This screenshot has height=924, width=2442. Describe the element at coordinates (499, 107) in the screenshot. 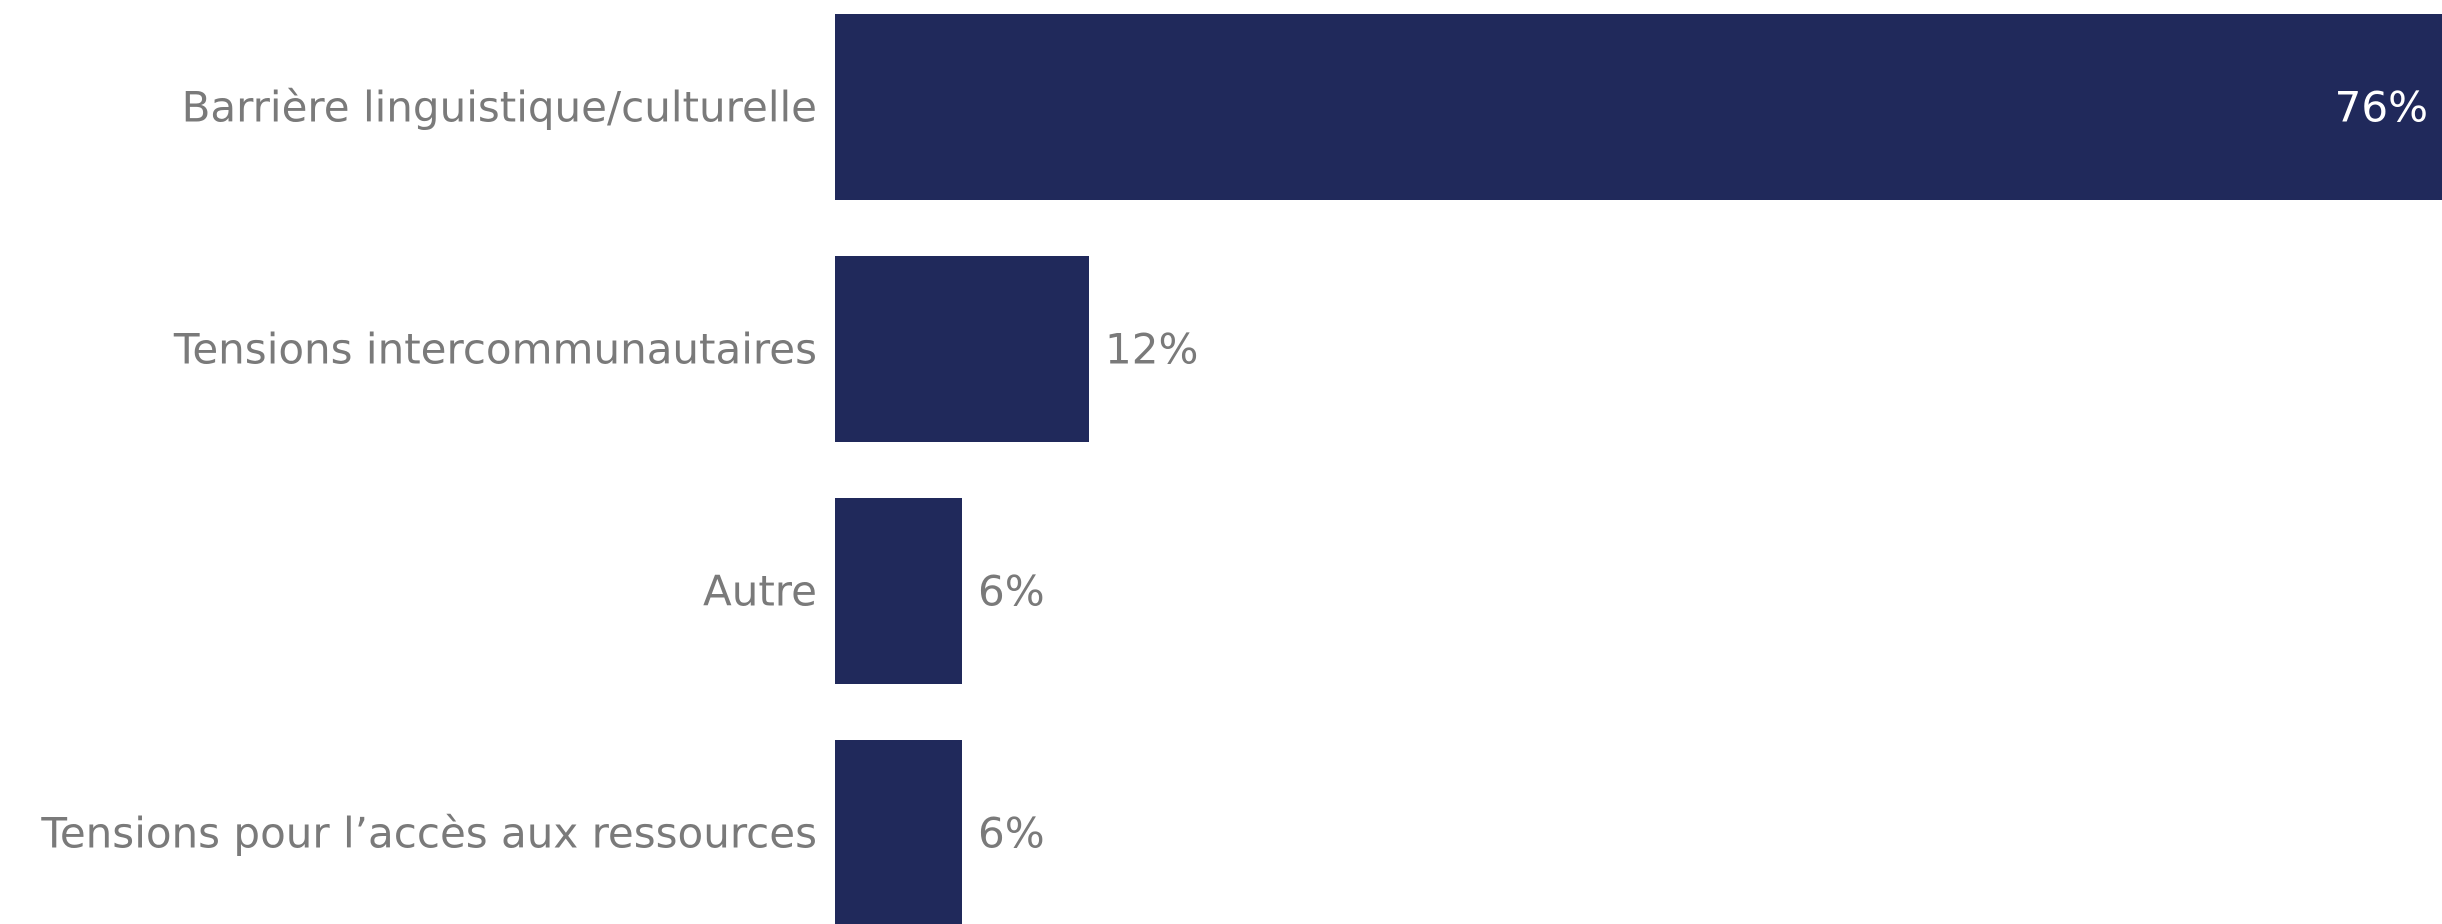

I see `category-label-0: Barrière linguistique/culturelle` at that location.